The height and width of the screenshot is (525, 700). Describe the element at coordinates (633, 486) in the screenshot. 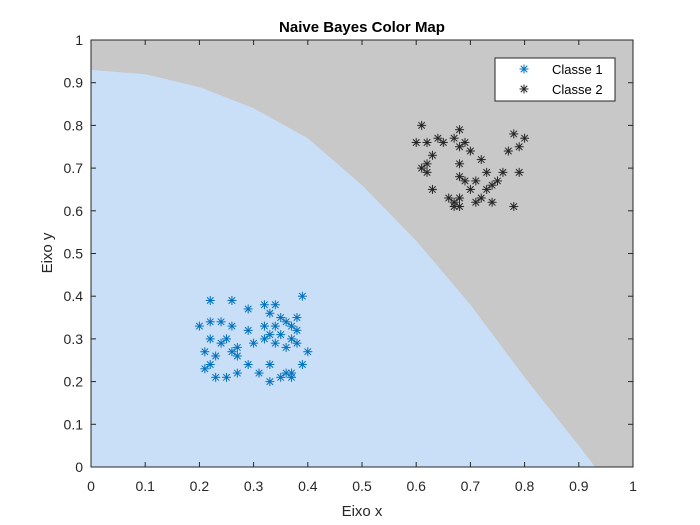

I see `x-tick-label: 1` at that location.